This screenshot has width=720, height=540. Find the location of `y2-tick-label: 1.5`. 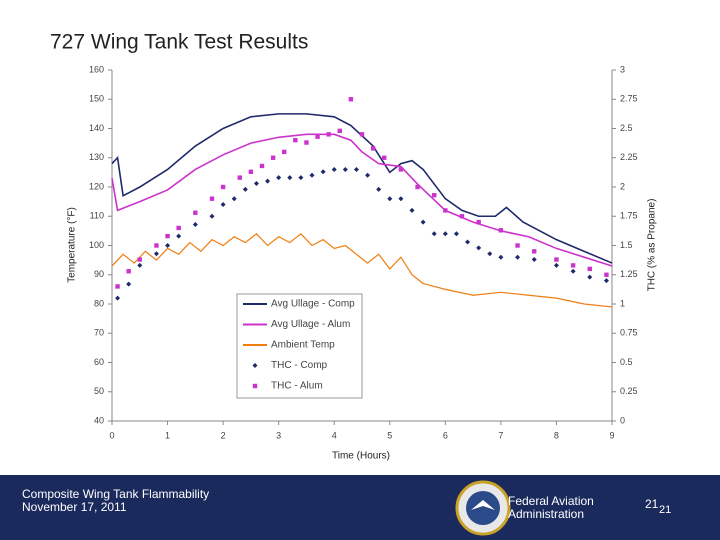

y2-tick-label: 1.5 is located at coordinates (626, 245).